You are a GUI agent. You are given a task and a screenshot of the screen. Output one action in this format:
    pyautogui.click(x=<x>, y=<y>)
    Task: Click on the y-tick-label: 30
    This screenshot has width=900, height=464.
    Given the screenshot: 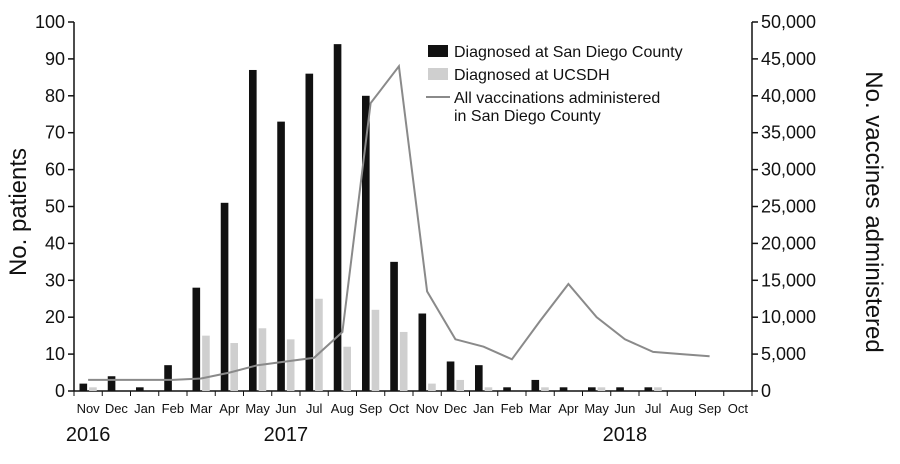 What is the action you would take?
    pyautogui.click(x=55, y=280)
    